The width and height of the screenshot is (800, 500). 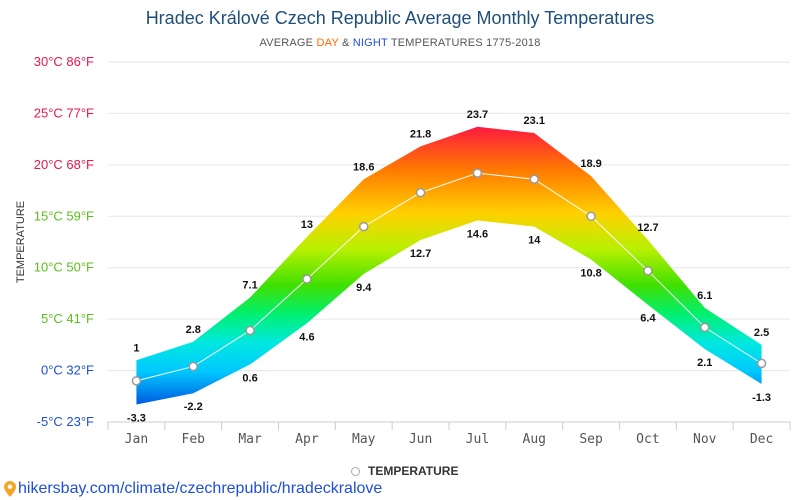 What do you see at coordinates (420, 439) in the screenshot?
I see `x-tick-label: Jun` at bounding box center [420, 439].